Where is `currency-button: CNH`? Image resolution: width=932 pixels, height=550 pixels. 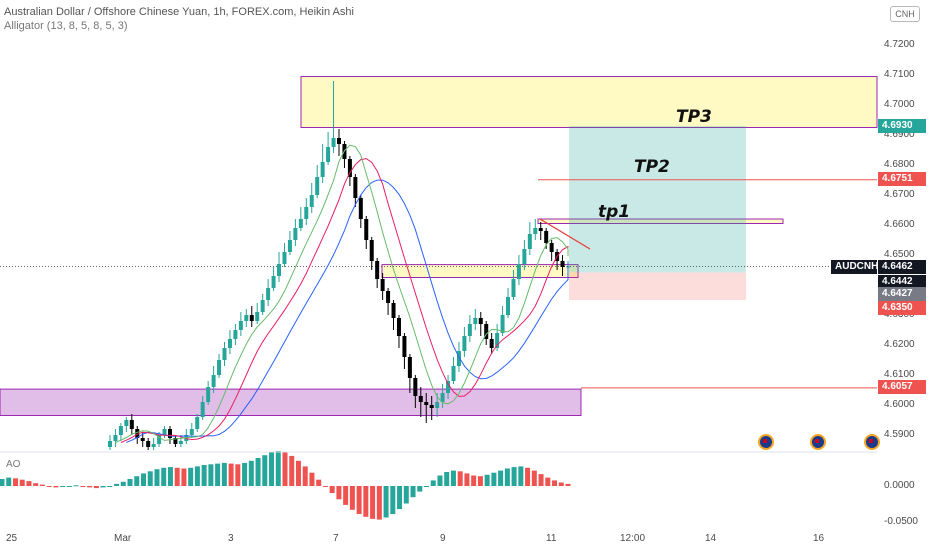
currency-button: CNH is located at coordinates (905, 14).